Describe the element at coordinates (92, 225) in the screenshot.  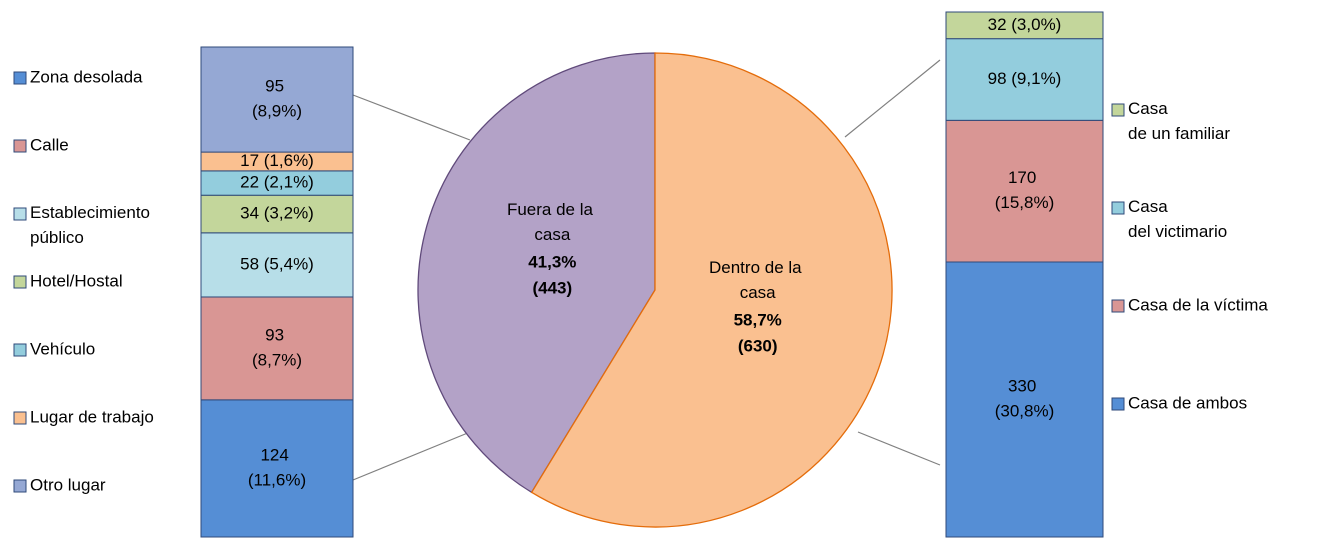
I see `legend-label: Establecimiento público` at that location.